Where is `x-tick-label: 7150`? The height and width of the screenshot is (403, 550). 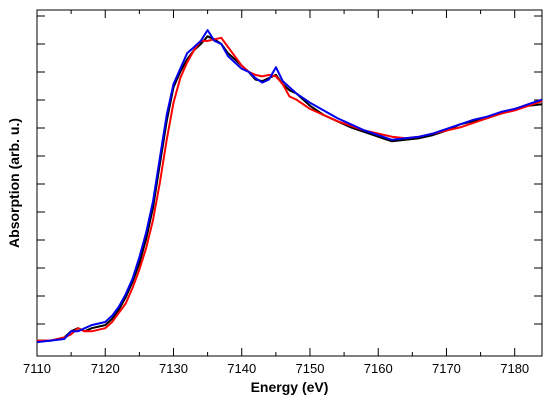
x-tick-label: 7150 is located at coordinates (310, 368).